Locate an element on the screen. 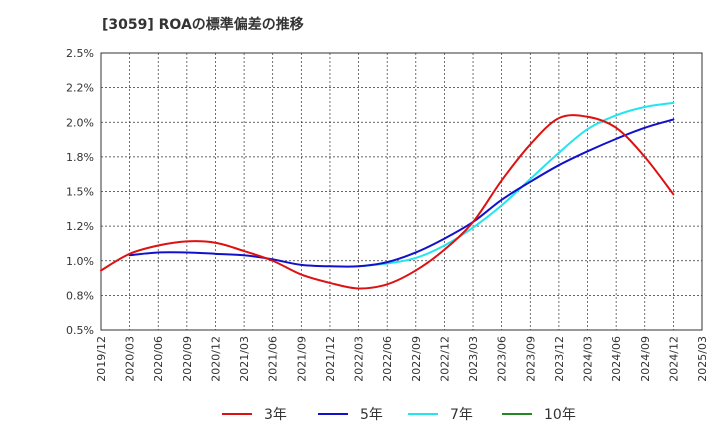 The height and width of the screenshot is (440, 720). legend-label: 10年 is located at coordinates (560, 415).